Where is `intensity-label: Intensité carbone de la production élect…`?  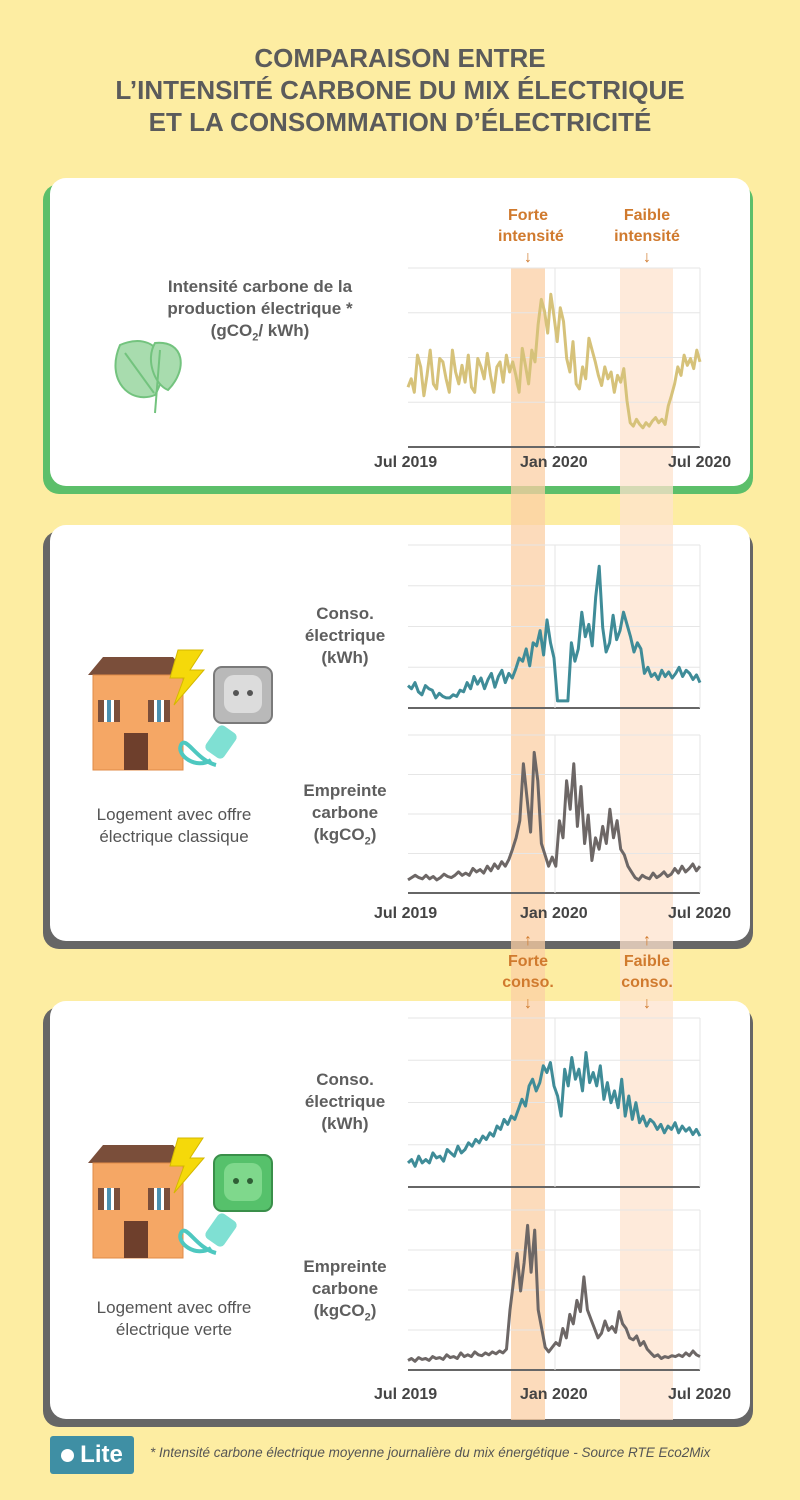 intensity-label: Intensité carbone de la production élect… is located at coordinates (260, 310).